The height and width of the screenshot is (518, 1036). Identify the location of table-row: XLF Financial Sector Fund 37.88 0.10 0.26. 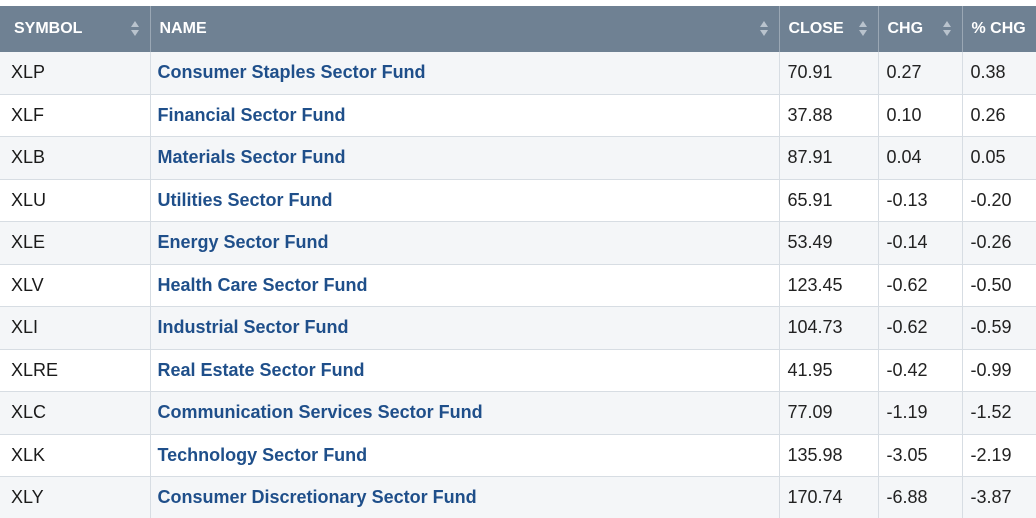
(518, 115).